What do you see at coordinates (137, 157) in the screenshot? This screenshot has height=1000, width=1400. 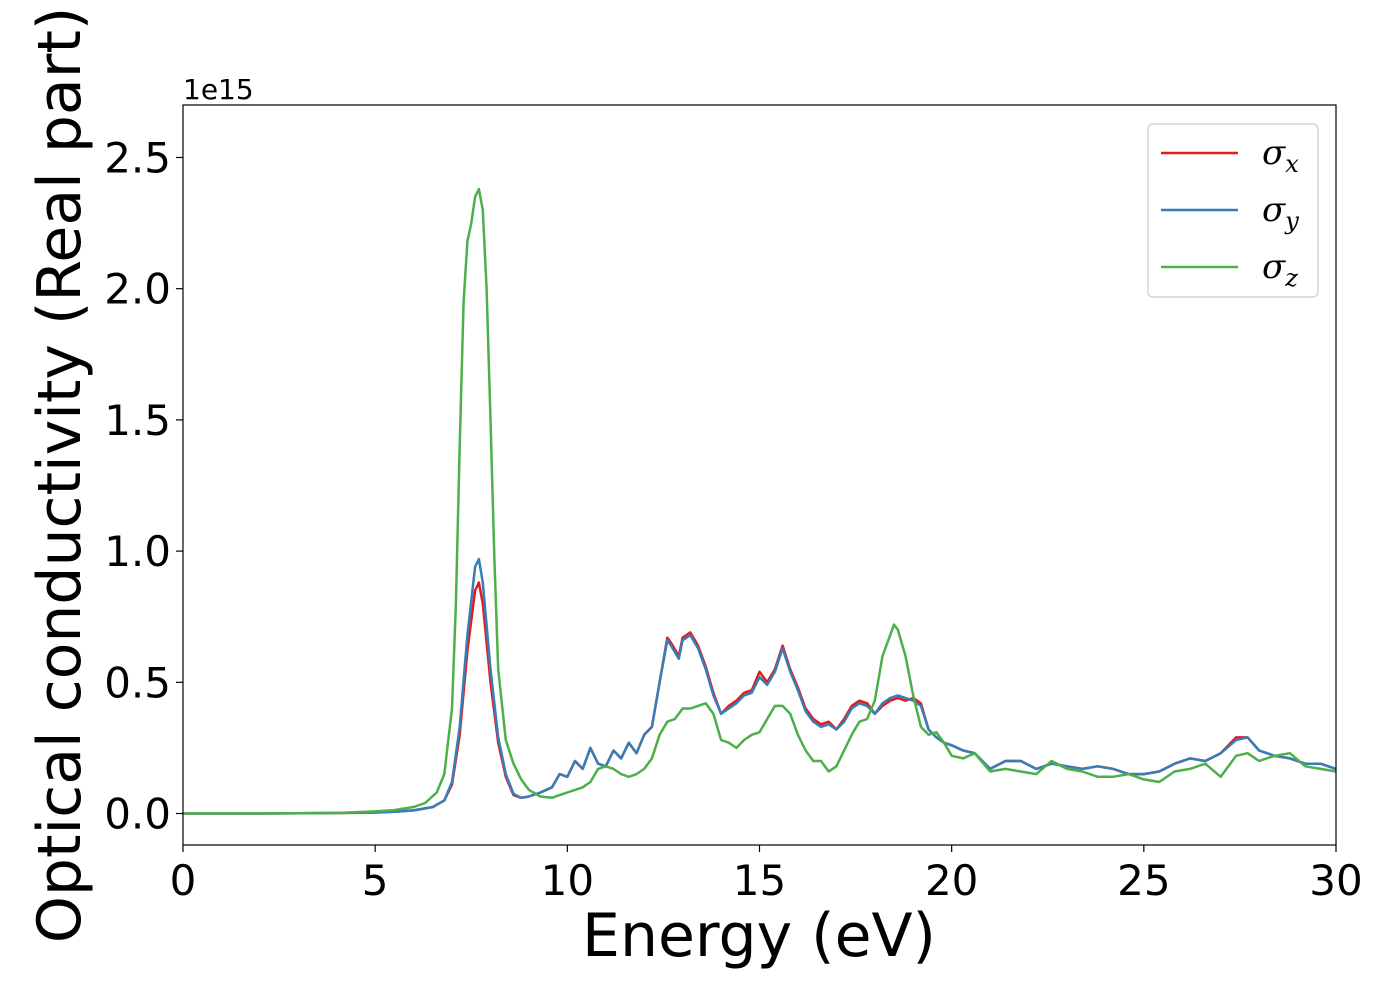 I see `y-tick-label: 2.5` at bounding box center [137, 157].